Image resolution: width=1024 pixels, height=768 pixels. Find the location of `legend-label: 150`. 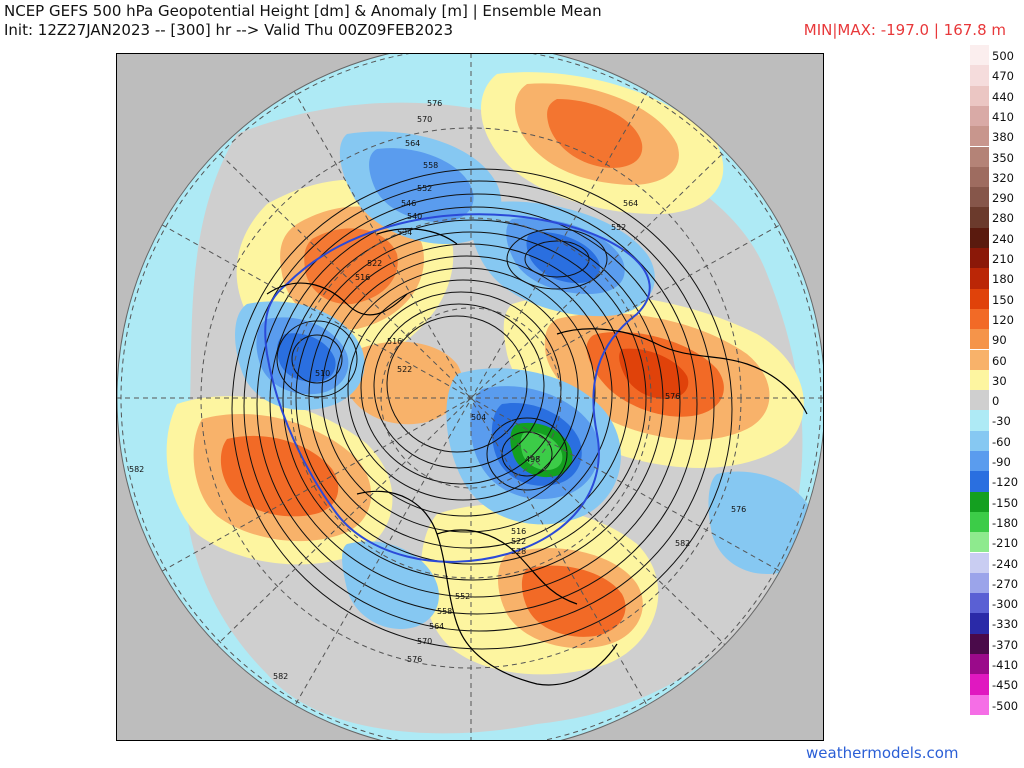

legend-label: 150 is located at coordinates (1003, 299).